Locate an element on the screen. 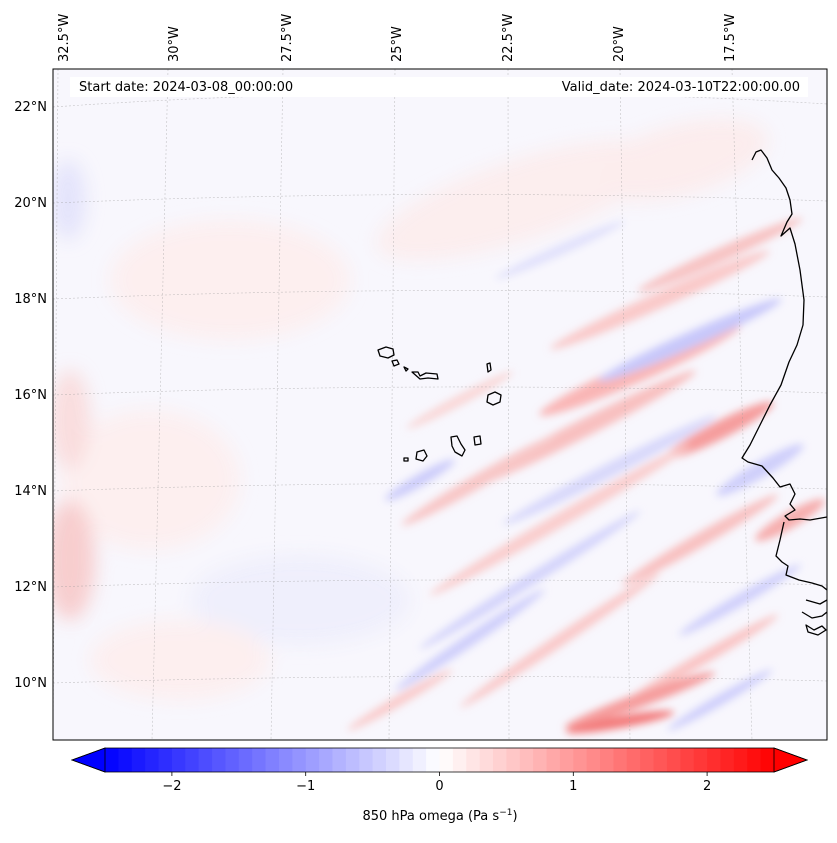 The width and height of the screenshot is (837, 843). colorbar-extend-high is located at coordinates (791, 760).